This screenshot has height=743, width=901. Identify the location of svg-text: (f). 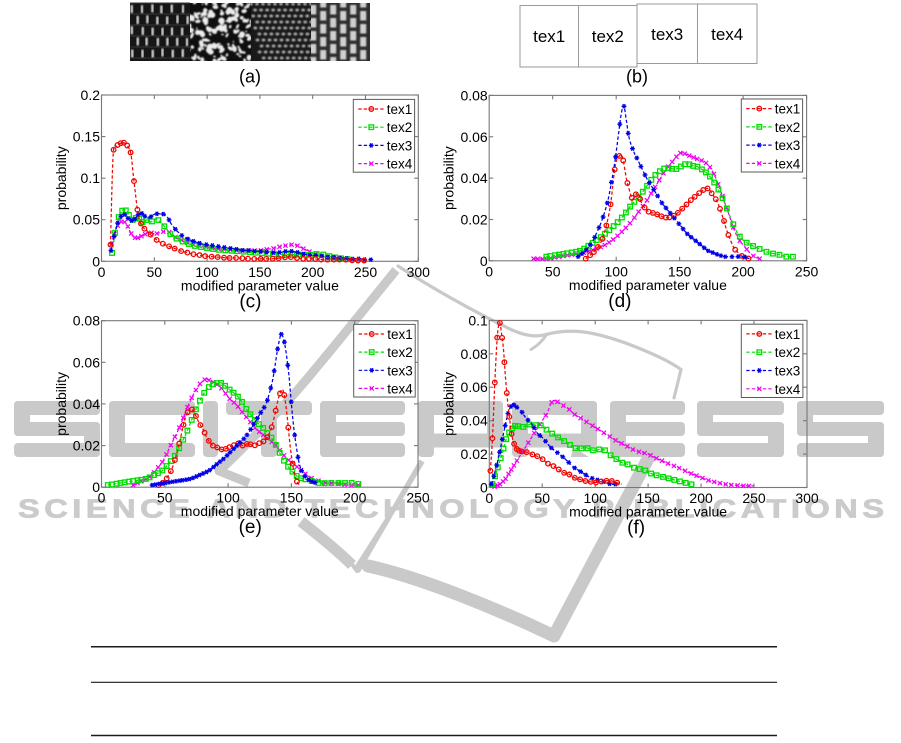
(636, 528).